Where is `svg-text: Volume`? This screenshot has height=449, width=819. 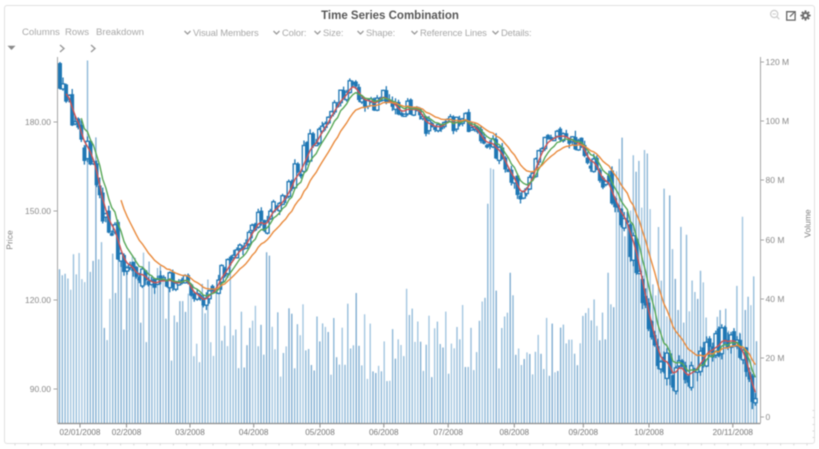 svg-text: Volume is located at coordinates (808, 223).